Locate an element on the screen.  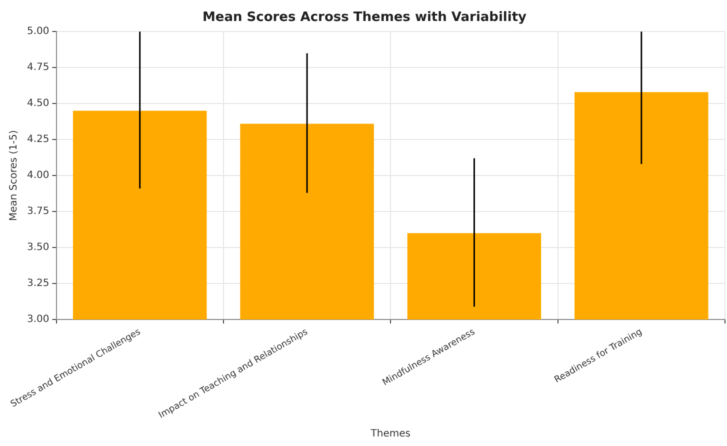
y-tick-label: 3.50 is located at coordinates (38, 248).